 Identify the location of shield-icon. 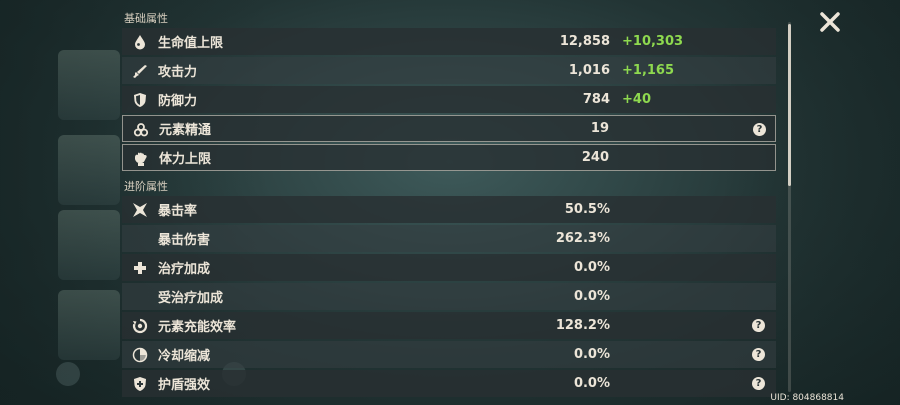
(140, 100).